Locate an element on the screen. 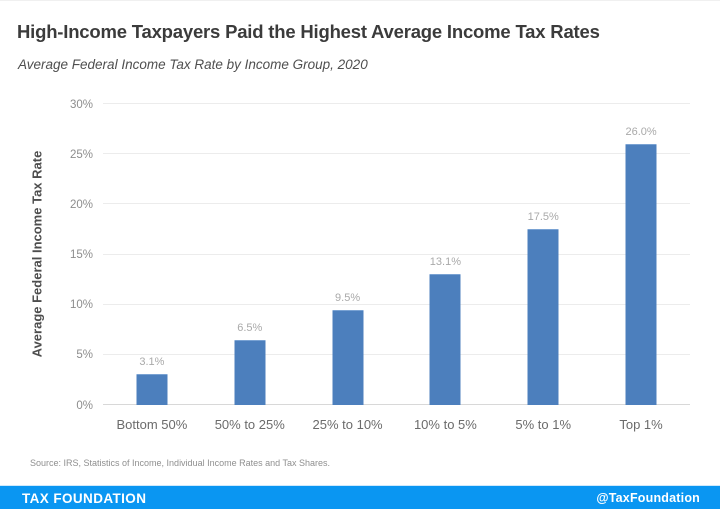  y-tick-label: 10% is located at coordinates (81, 305).